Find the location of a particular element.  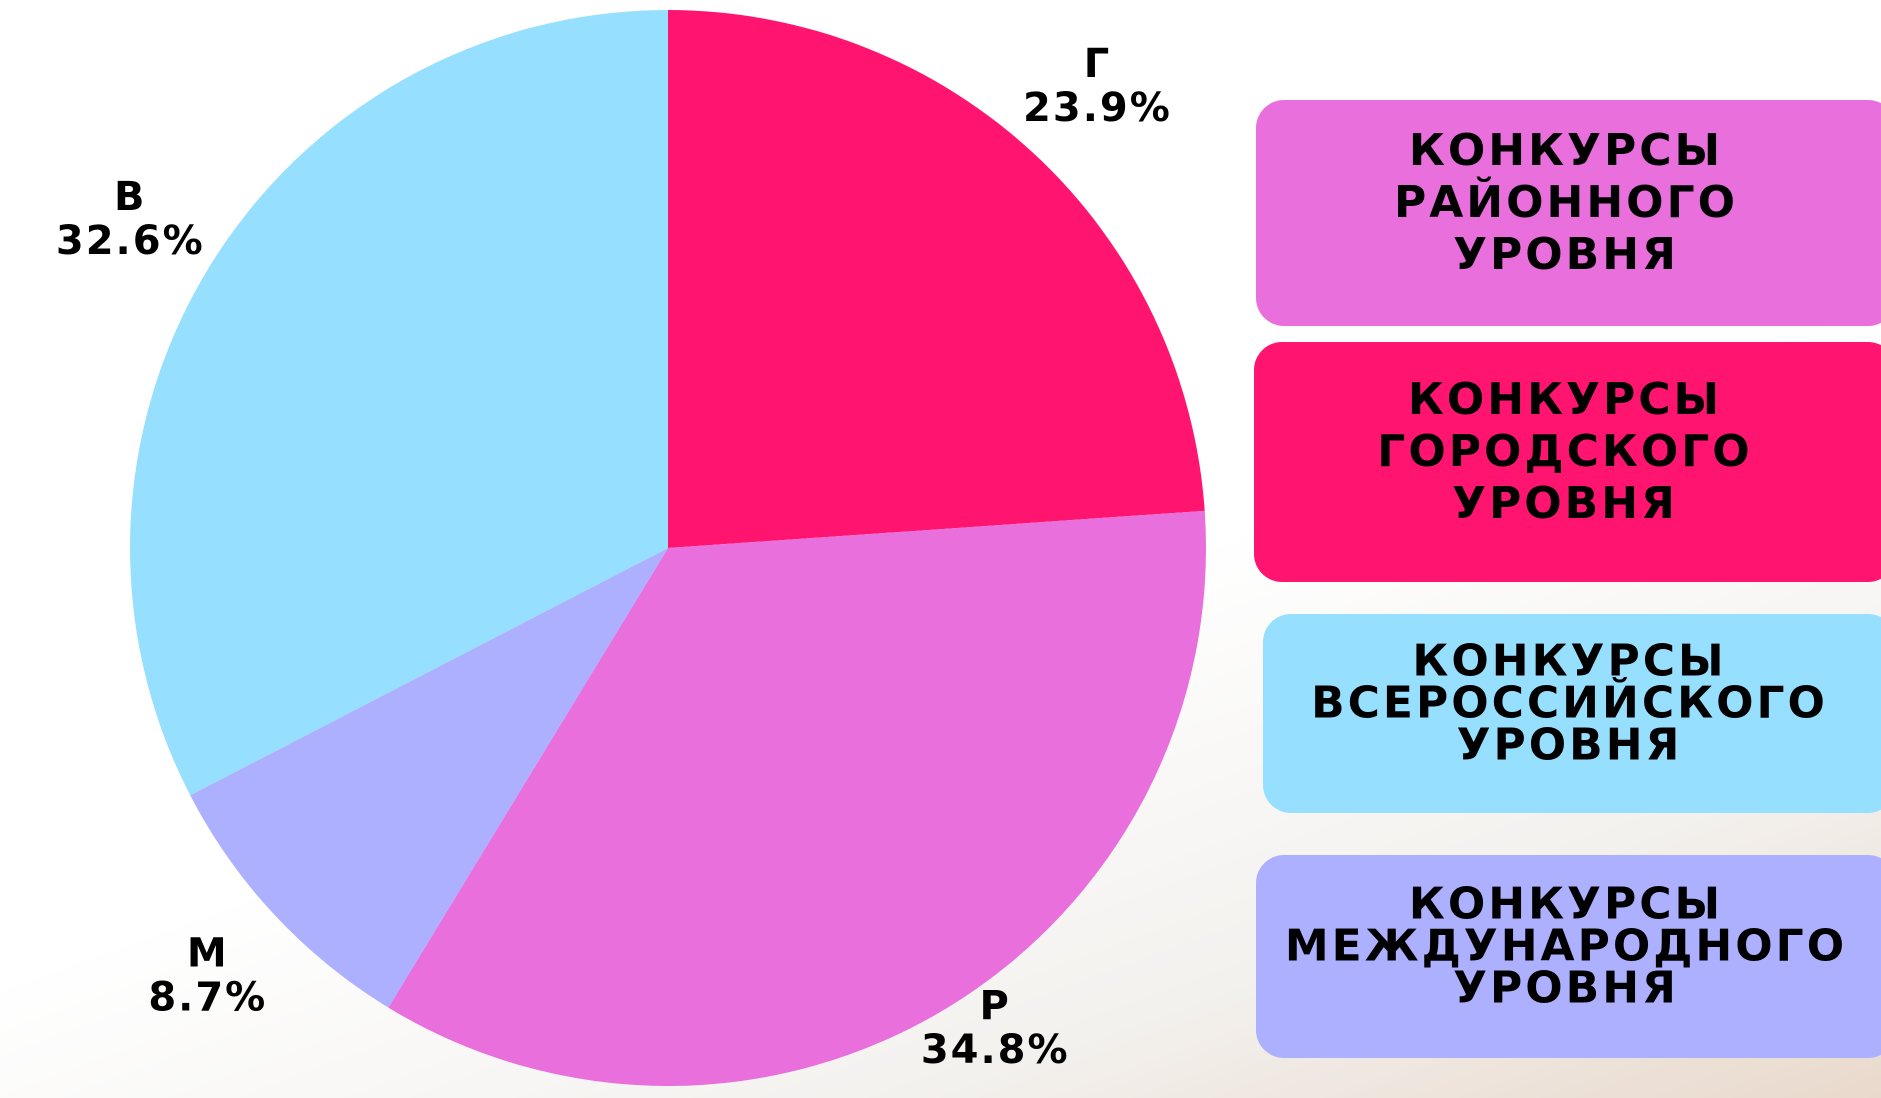

legend-text: ГОРОДСКОГО is located at coordinates (1564, 451).